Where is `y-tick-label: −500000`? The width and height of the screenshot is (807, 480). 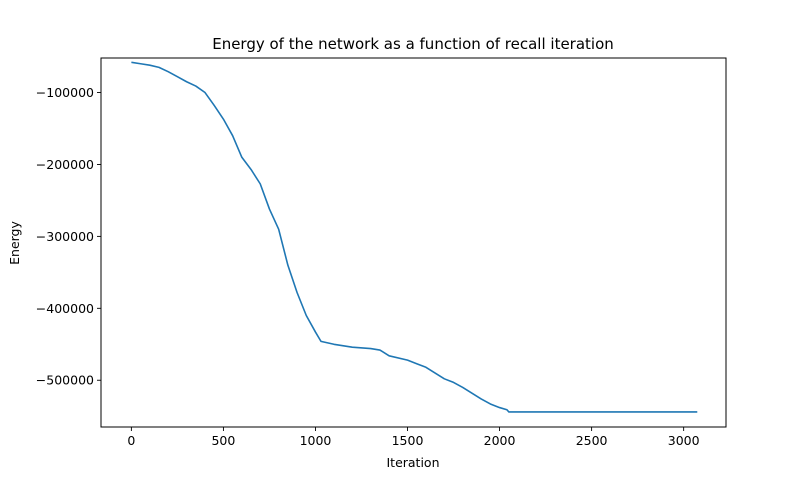
y-tick-label: −500000 is located at coordinates (65, 380).